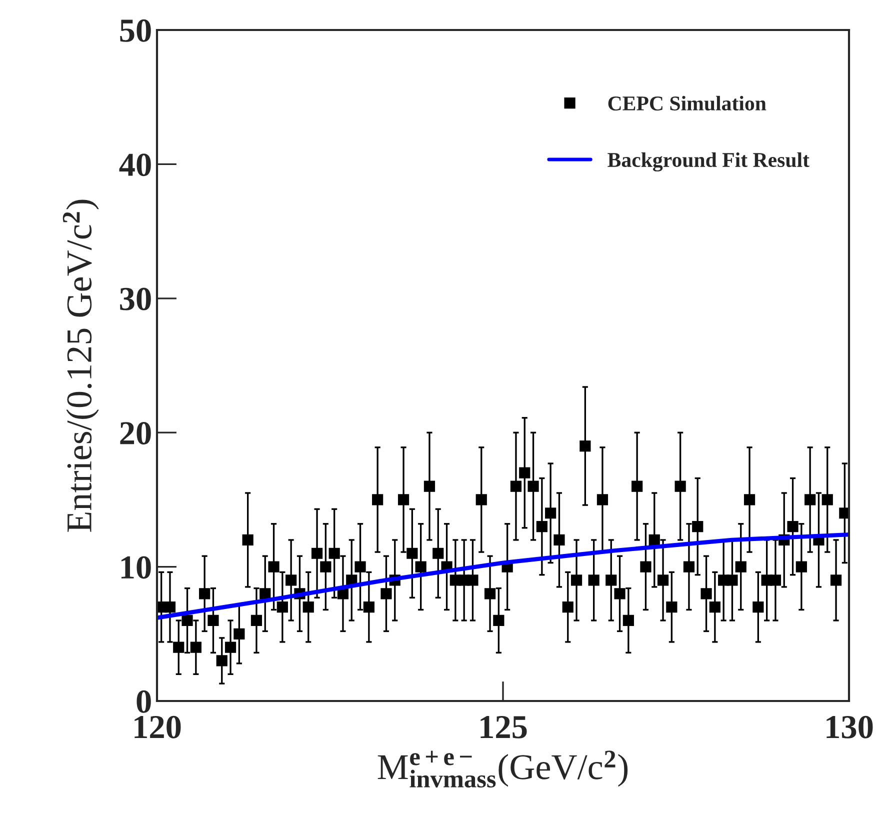  I want to click on x-tick-label: 130, so click(849, 727).